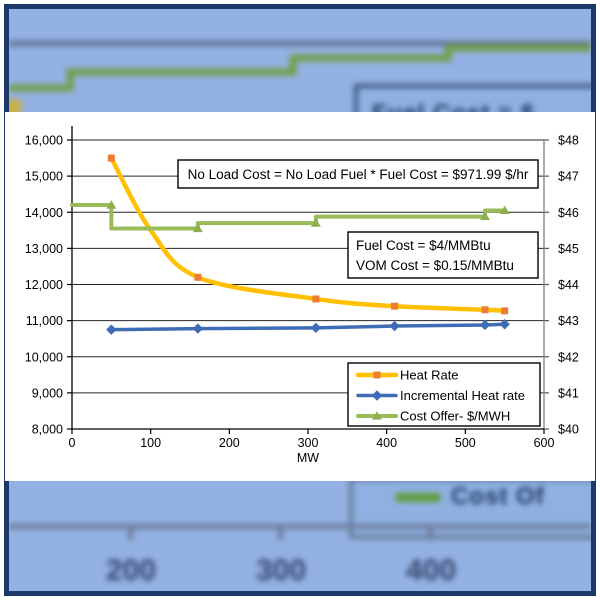  I want to click on right-axis-tick-label: $44, so click(568, 285).